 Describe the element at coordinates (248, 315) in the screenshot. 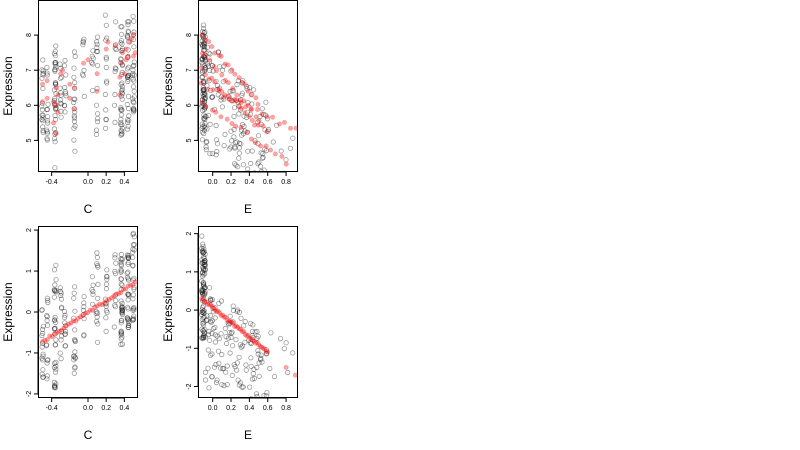

I see `marks-group` at that location.